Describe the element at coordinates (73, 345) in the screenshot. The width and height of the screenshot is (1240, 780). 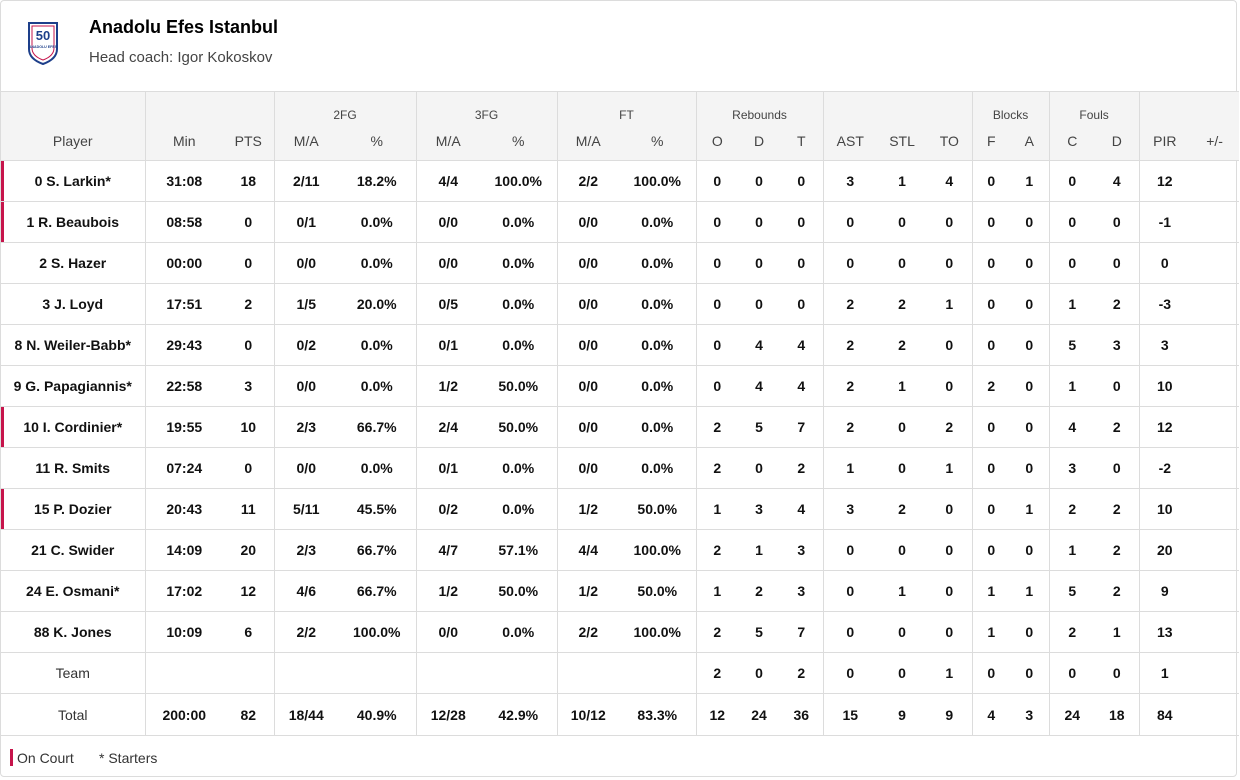
I see `player-name: 8 N. Weiler-Babb*` at that location.